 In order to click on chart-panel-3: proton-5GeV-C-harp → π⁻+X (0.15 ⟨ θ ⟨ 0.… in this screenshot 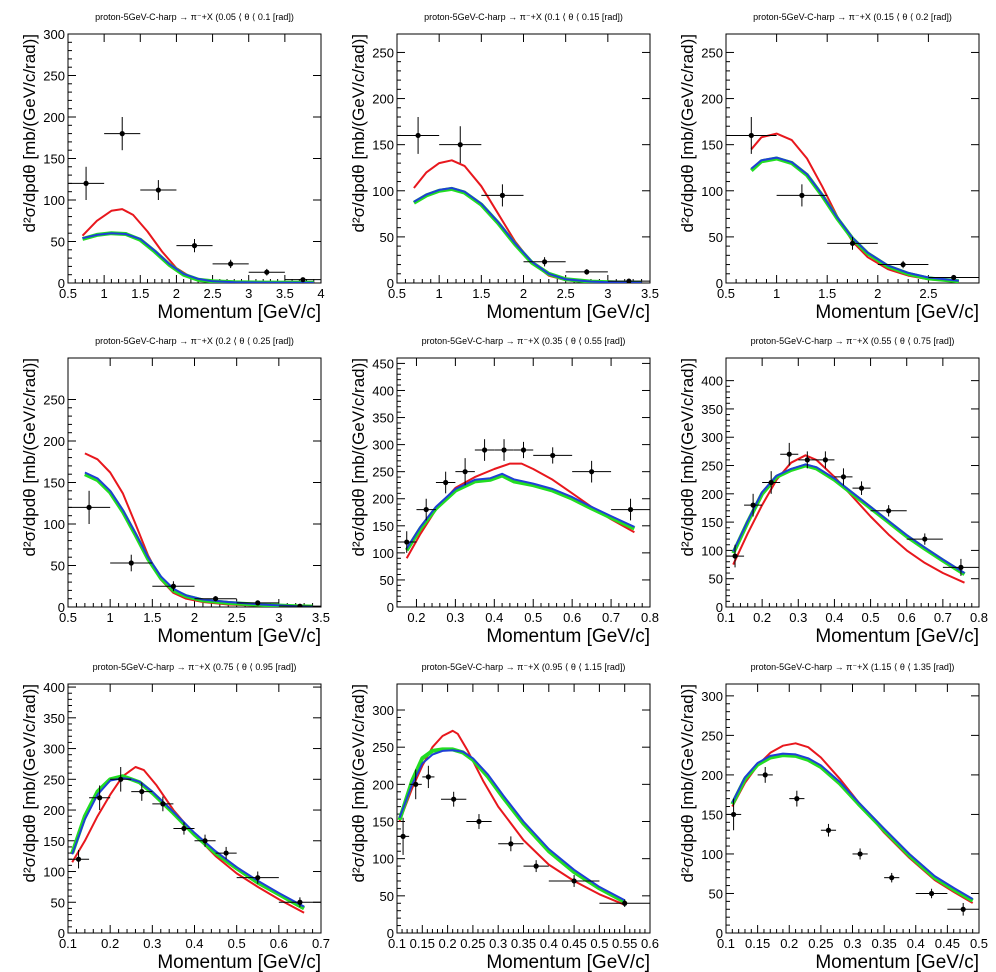, I will do `click(829, 167)`.